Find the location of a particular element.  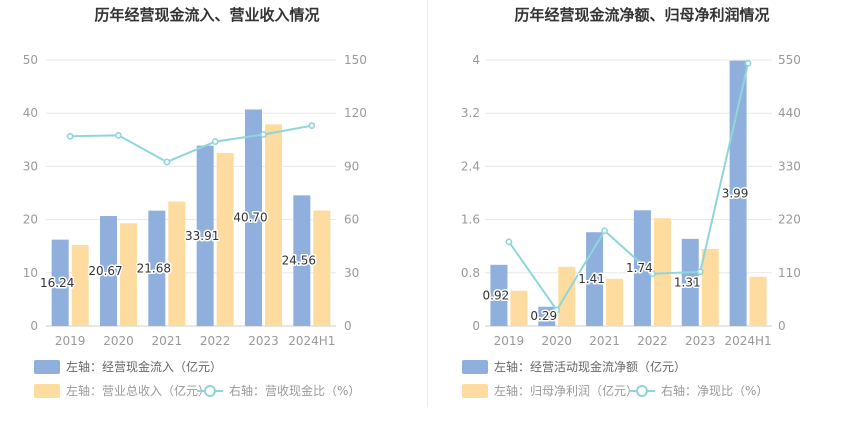

bar-data-label: 21.68 is located at coordinates (154, 268).